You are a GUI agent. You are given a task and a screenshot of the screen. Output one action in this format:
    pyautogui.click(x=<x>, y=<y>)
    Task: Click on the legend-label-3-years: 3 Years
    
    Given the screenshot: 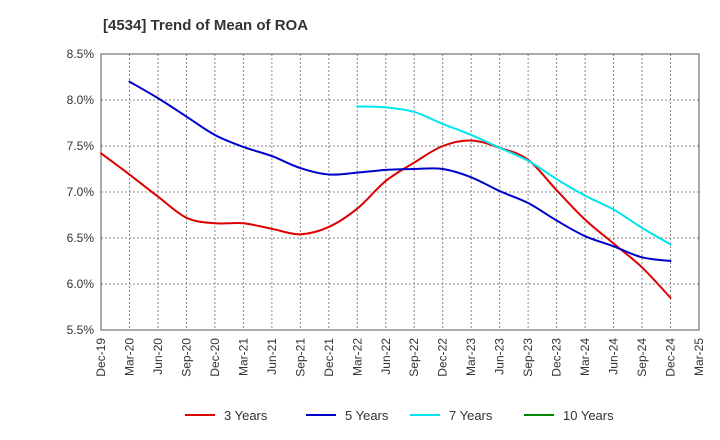 What is the action you would take?
    pyautogui.click(x=246, y=415)
    